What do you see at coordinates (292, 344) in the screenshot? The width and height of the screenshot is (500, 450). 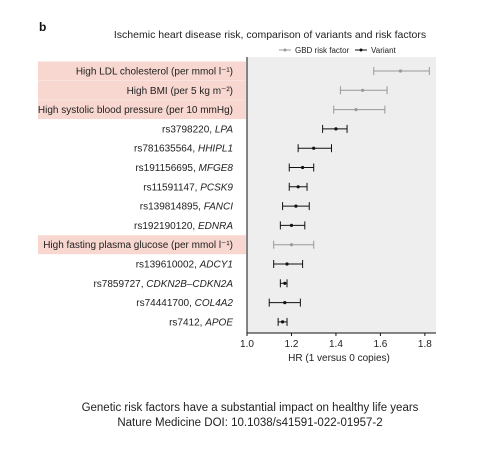 I see `x-tick-label-1: 1.2` at bounding box center [292, 344].